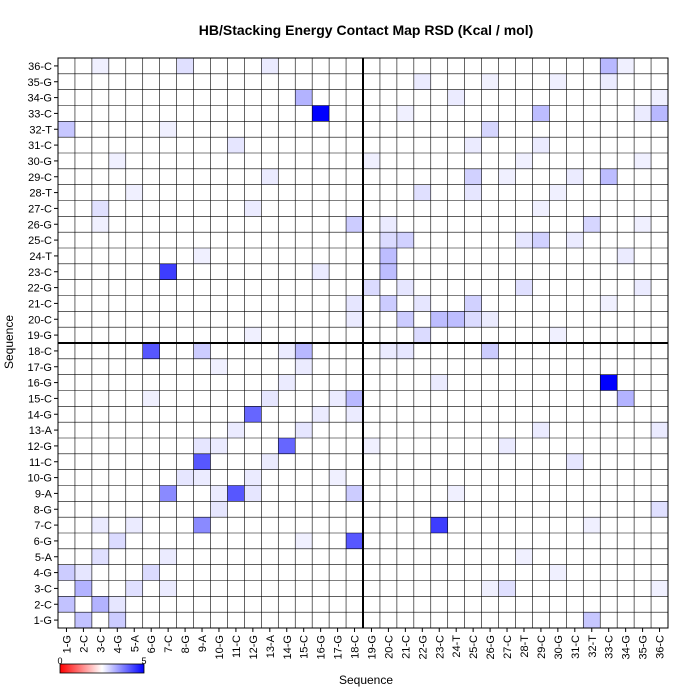 This screenshot has width=700, height=700. I want to click on y-tick-label: 32-T, so click(40, 130).